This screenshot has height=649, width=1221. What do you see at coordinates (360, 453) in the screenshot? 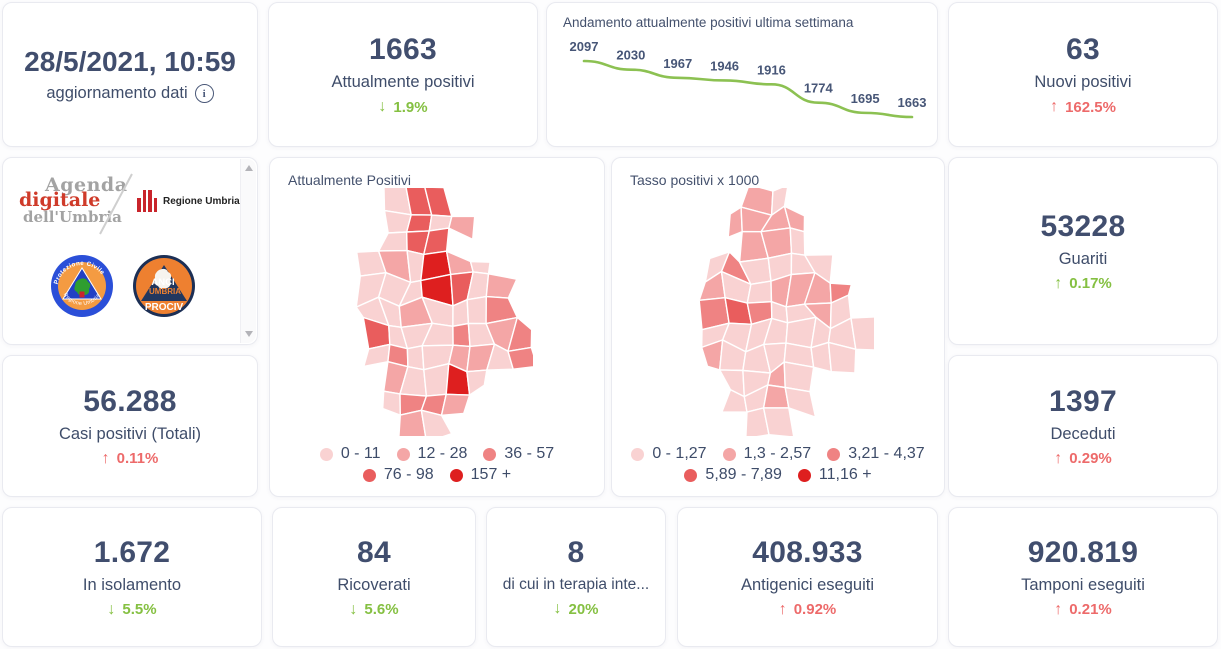
I see `legend-label: 0 - 11` at bounding box center [360, 453].